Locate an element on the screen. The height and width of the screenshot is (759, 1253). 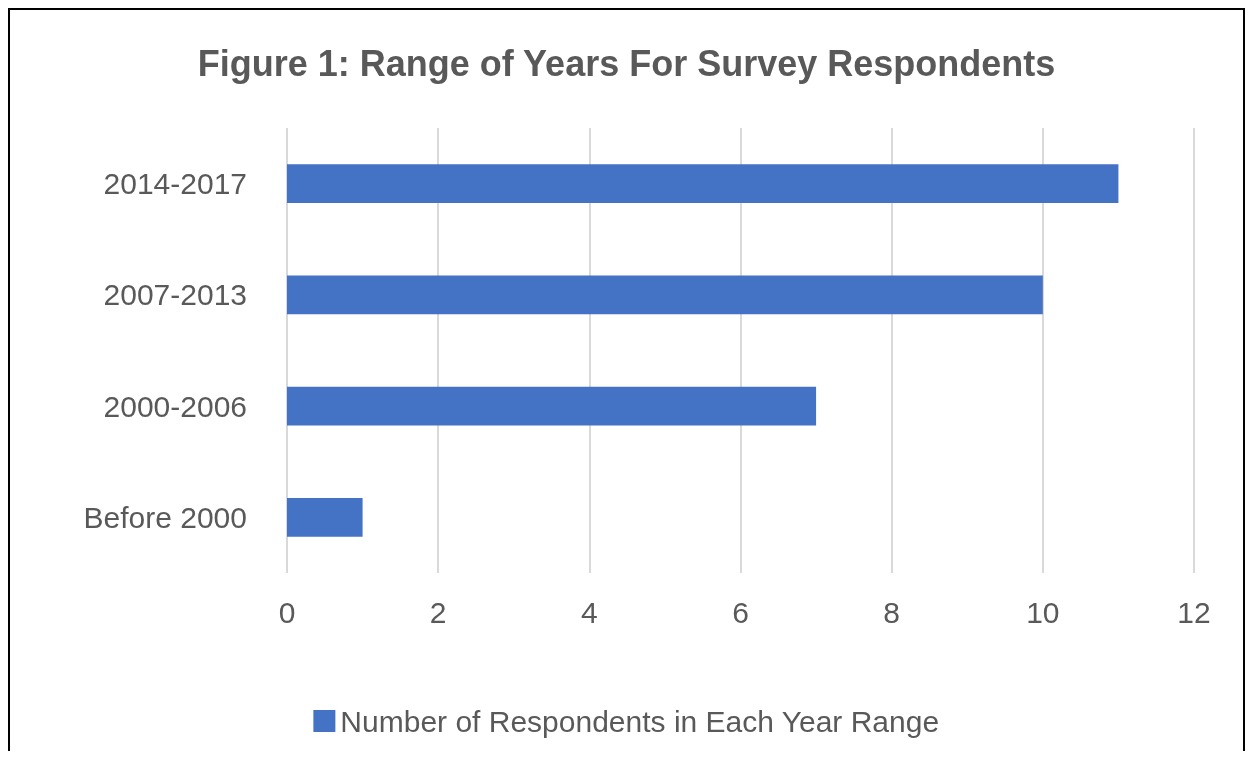
x-tick-label: 0 is located at coordinates (287, 612).